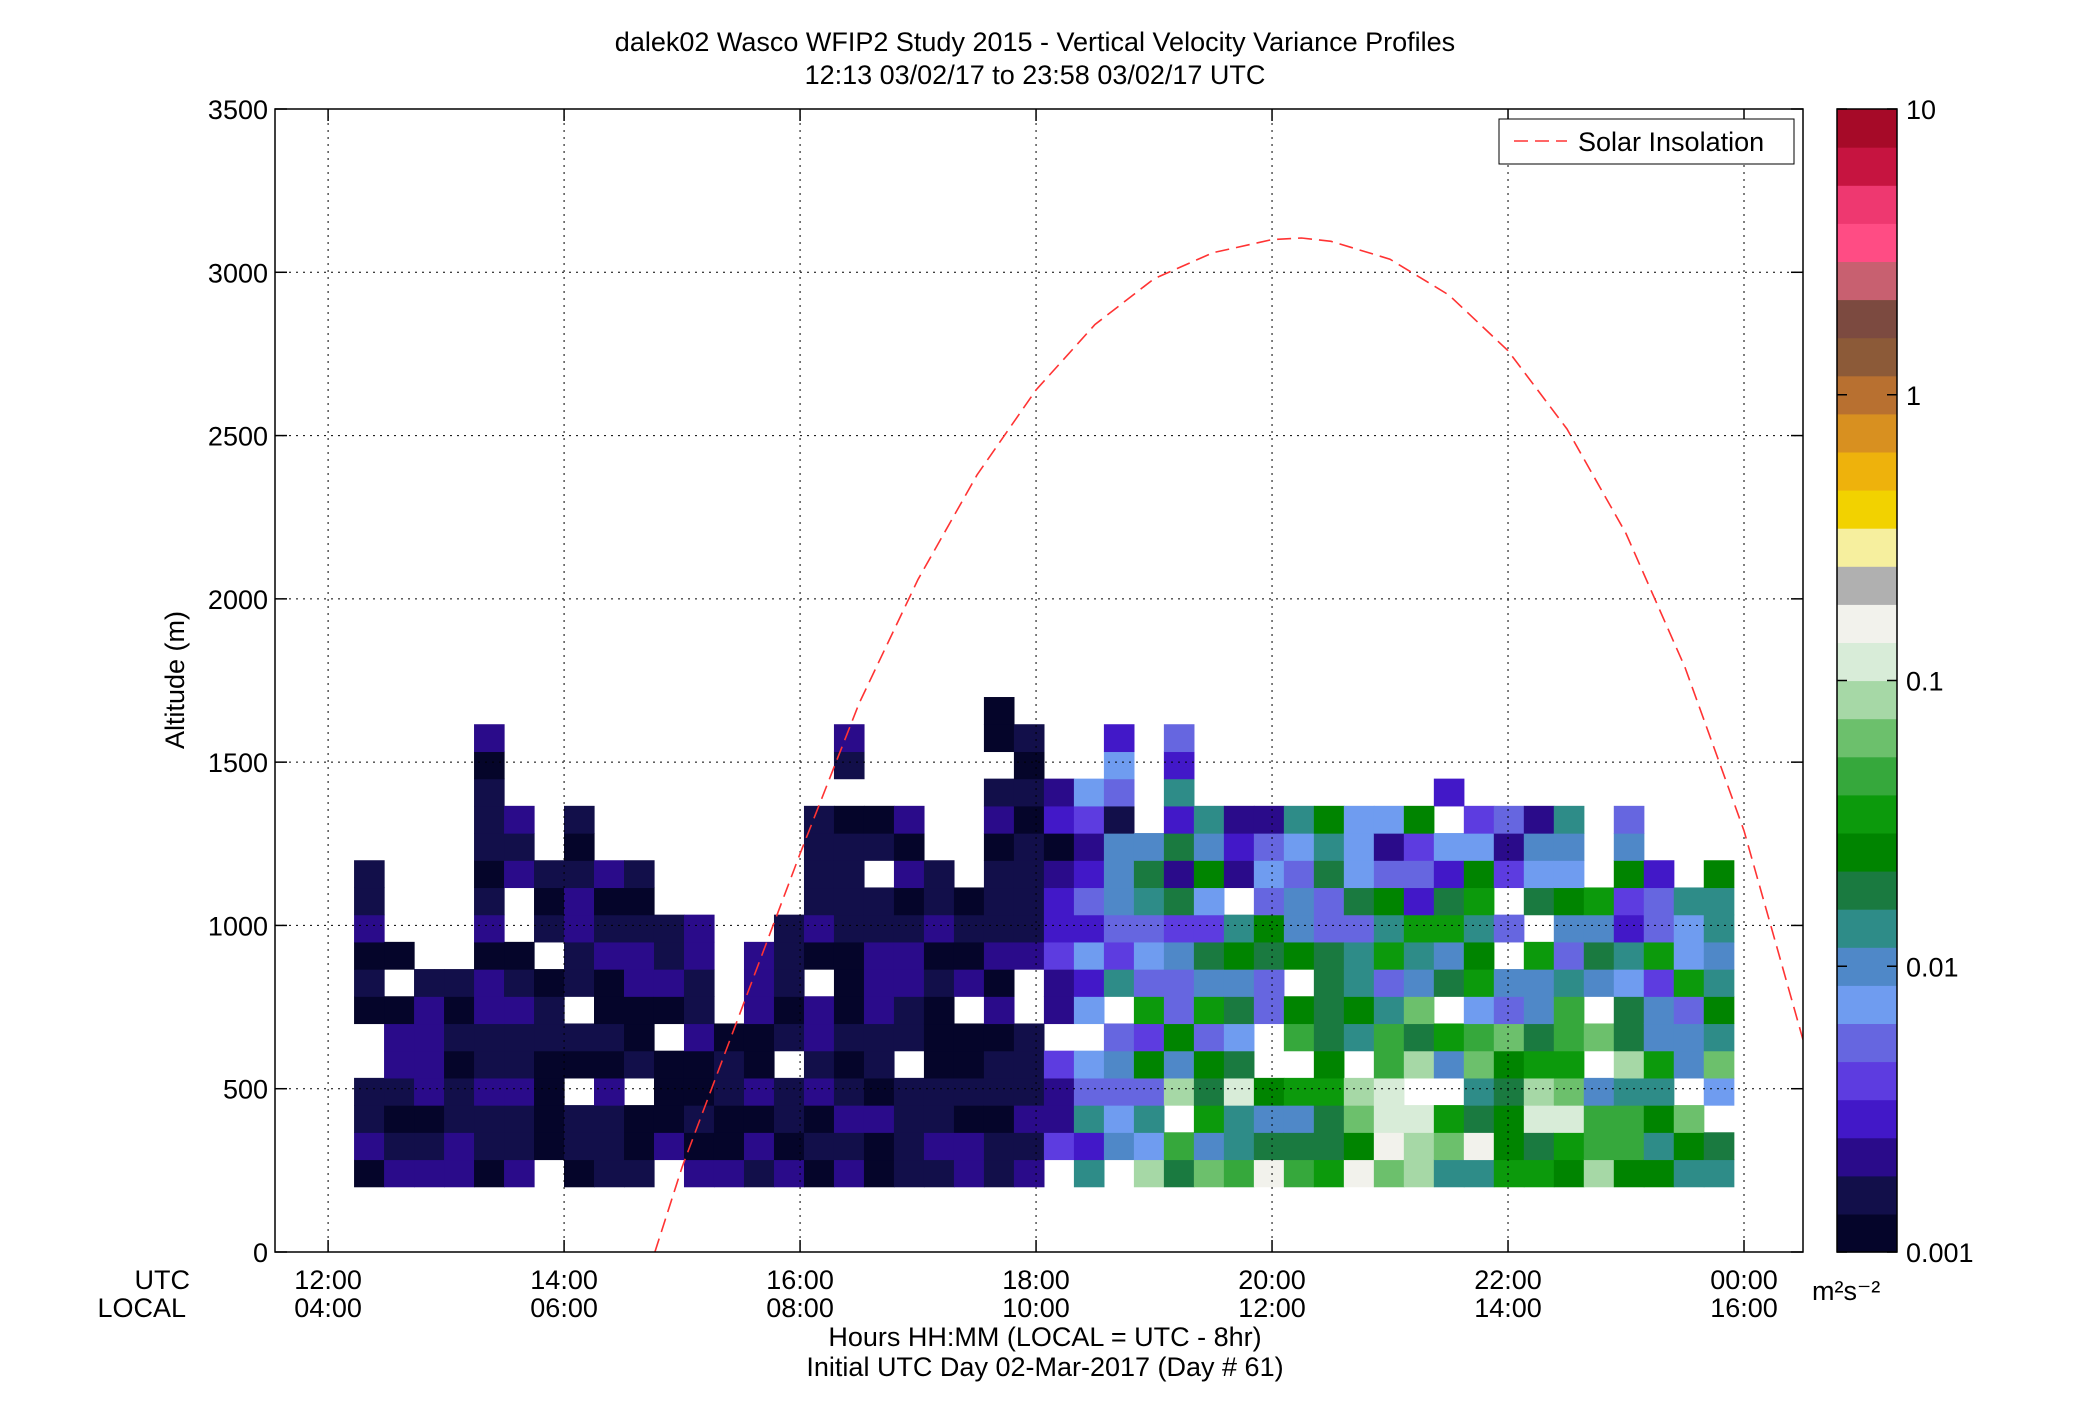 The image size is (2098, 1425). I want to click on x-tick-label-local: 12:00, so click(1272, 1308).